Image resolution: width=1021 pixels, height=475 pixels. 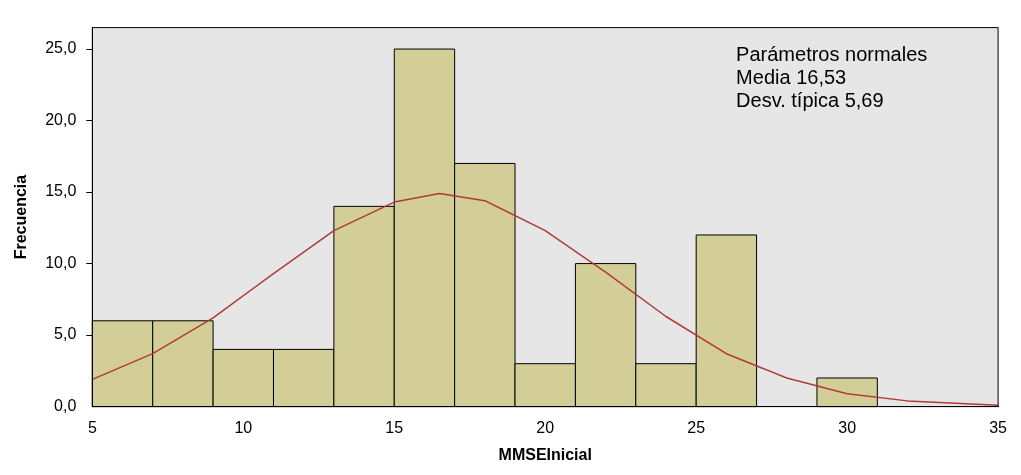 What do you see at coordinates (61, 262) in the screenshot?
I see `y-tick-label: 10,0` at bounding box center [61, 262].